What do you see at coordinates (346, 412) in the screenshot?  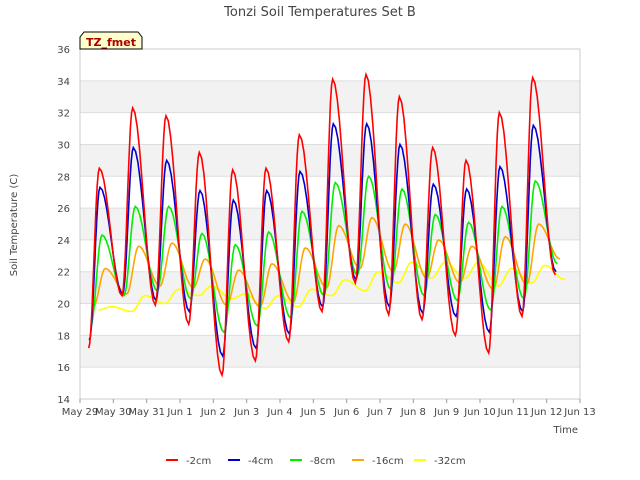 I see `x-tick-label: Jun 6` at bounding box center [346, 412].